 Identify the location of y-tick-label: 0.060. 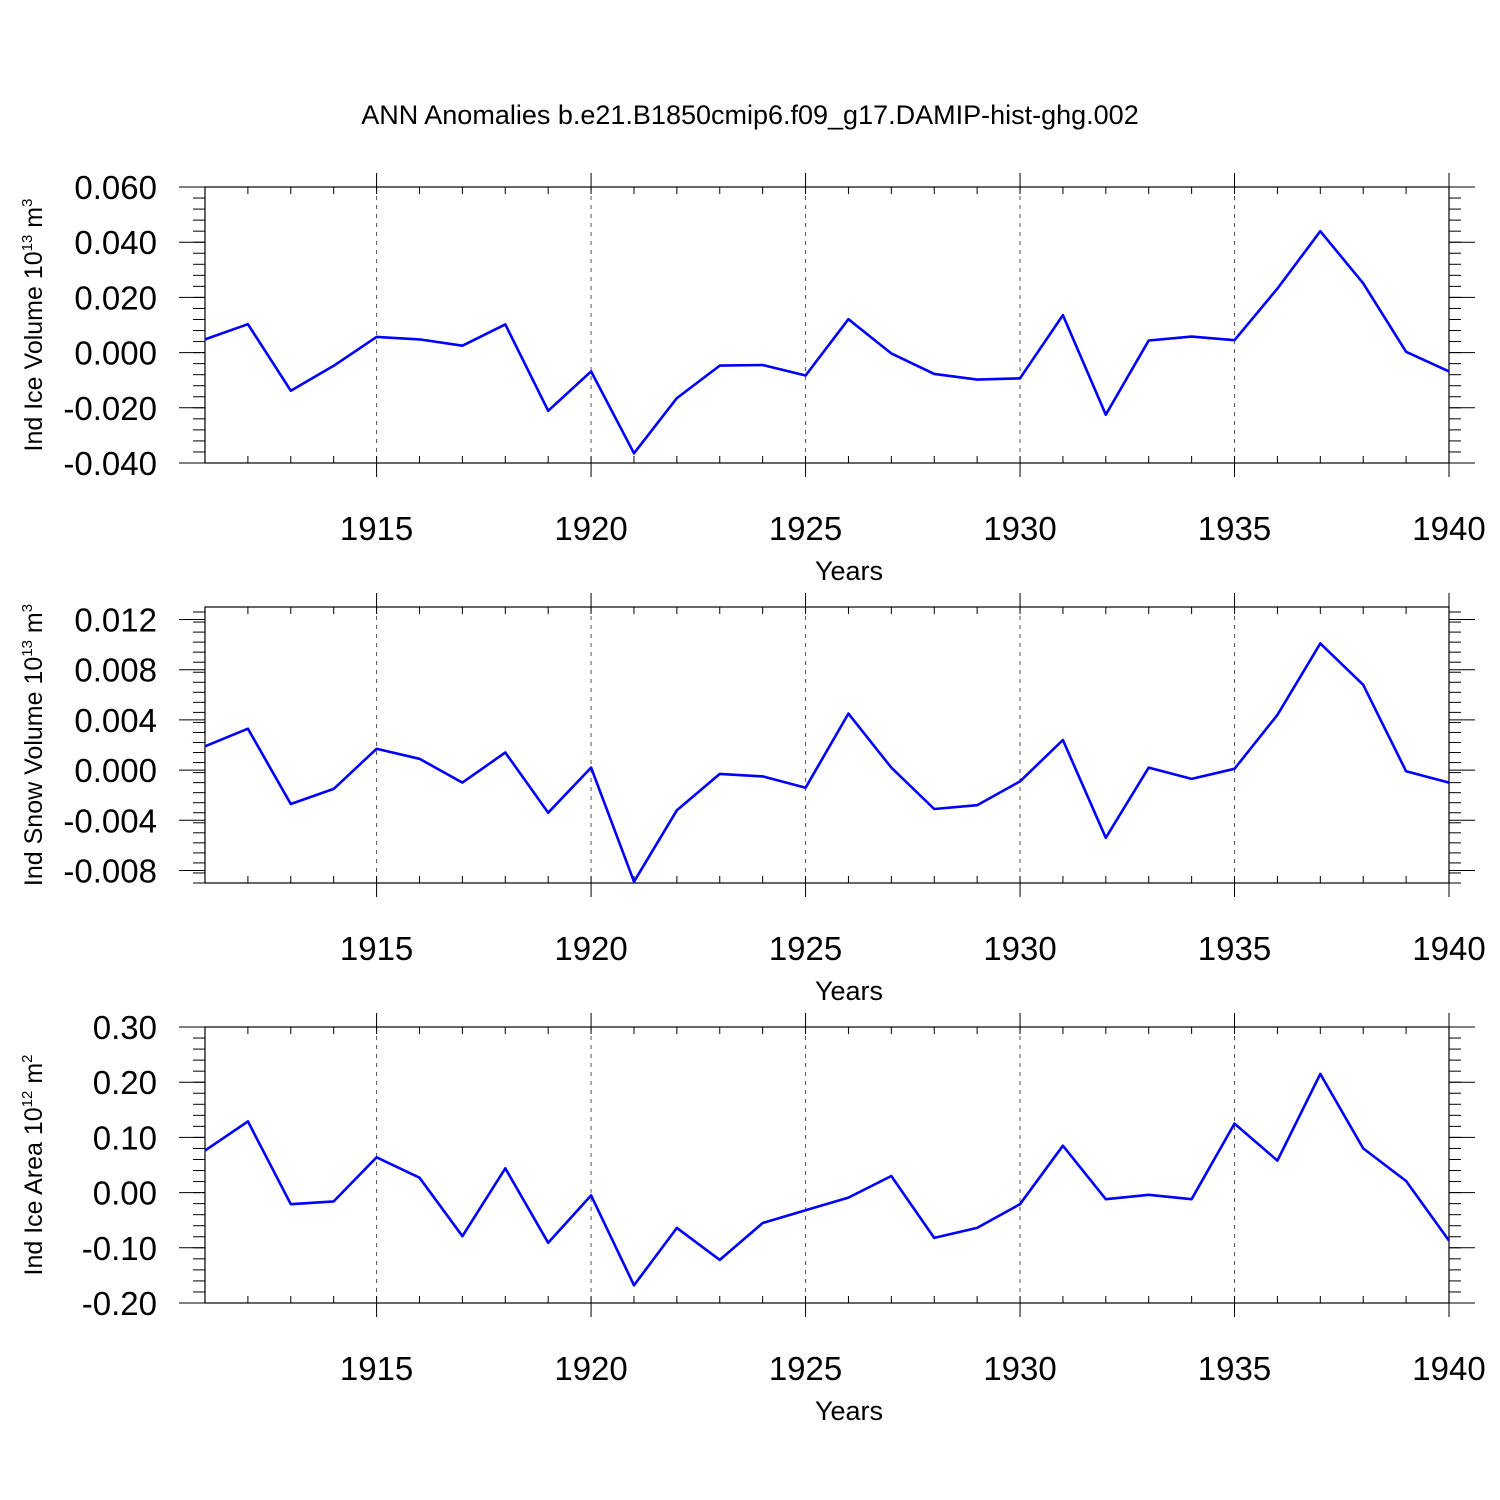
(115, 187).